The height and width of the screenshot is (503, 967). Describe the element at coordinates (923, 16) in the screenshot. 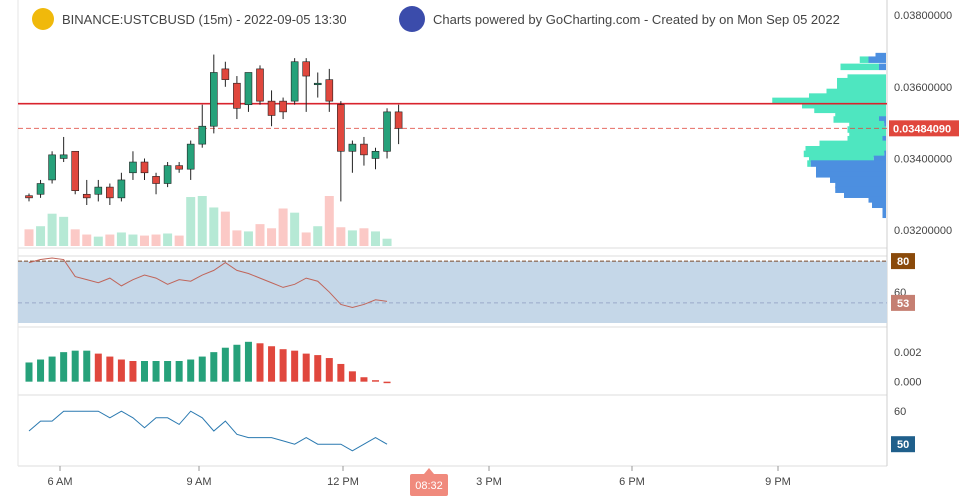

I see `price-axis-label: 0.03800000` at that location.